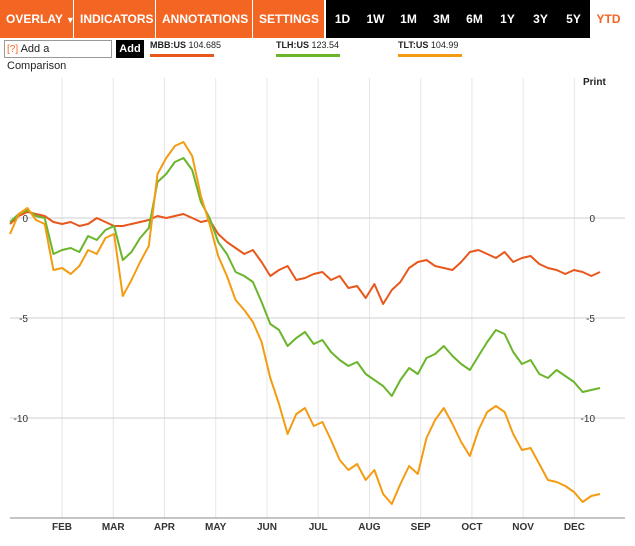  I want to click on settings-menu-button: SETTINGS▼, so click(292, 19).